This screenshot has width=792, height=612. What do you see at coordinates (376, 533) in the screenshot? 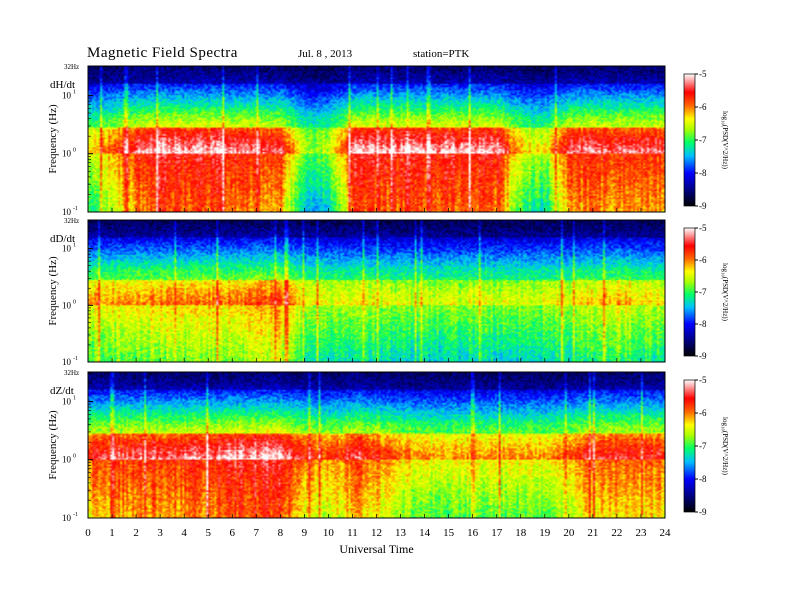
I see `xtick-label: 12` at bounding box center [376, 533].